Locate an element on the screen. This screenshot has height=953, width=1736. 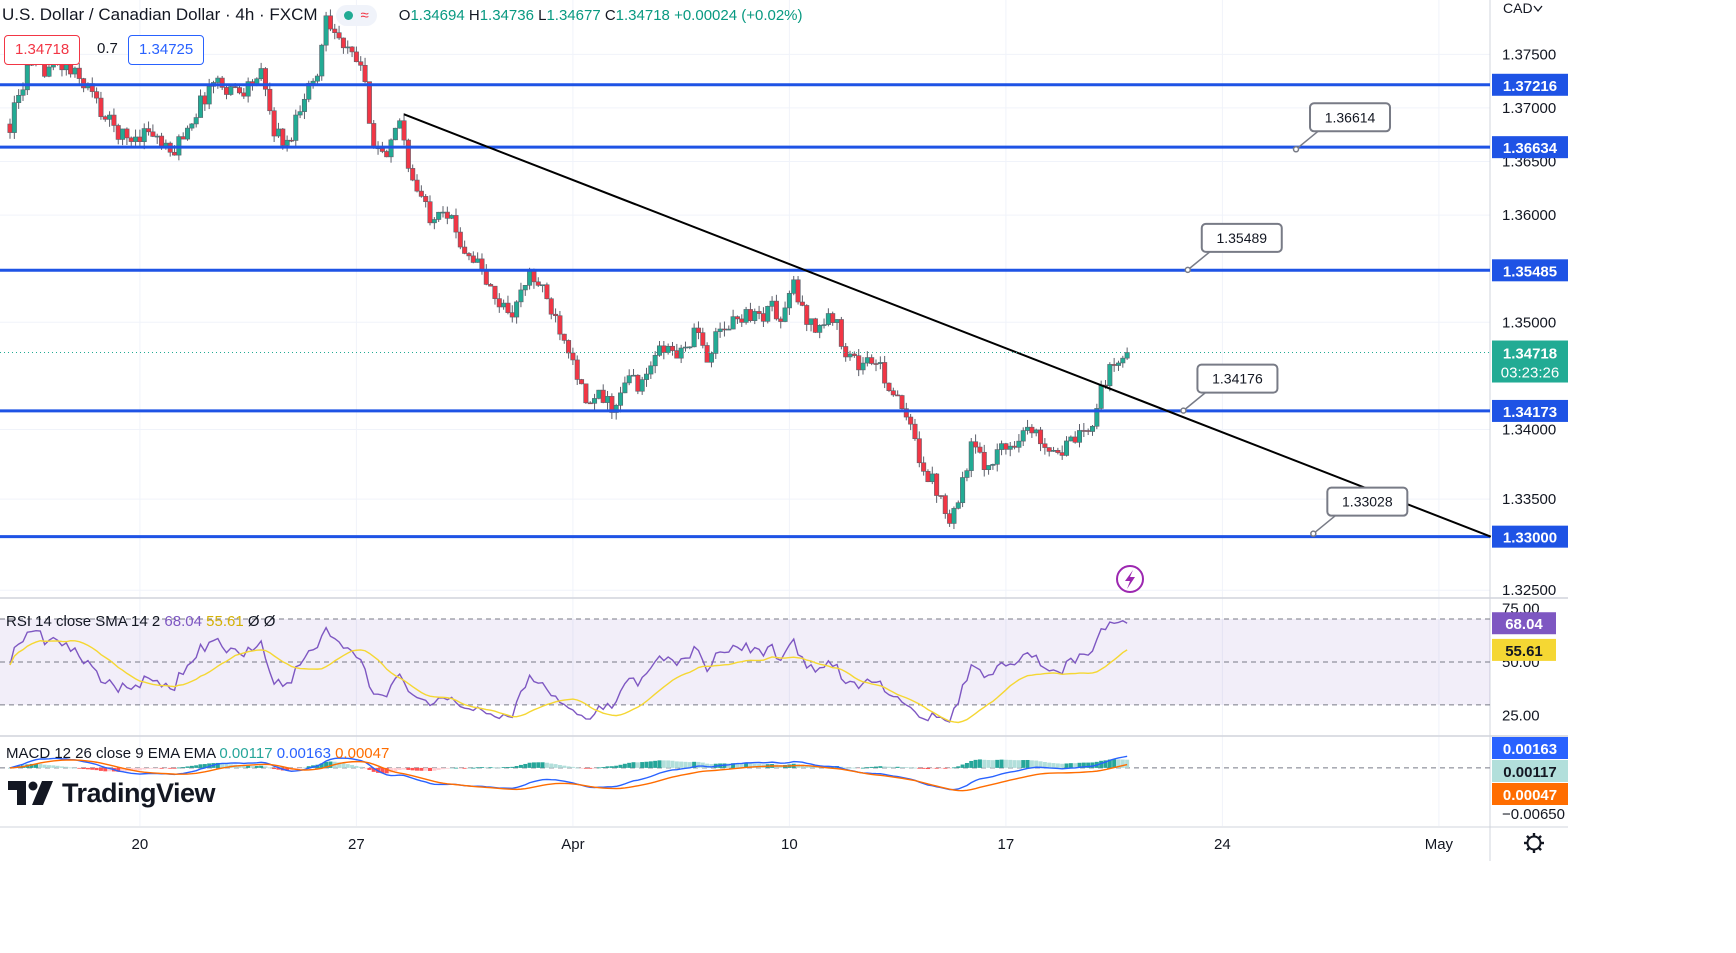
callout-leader is located at coordinates (1324, 525).